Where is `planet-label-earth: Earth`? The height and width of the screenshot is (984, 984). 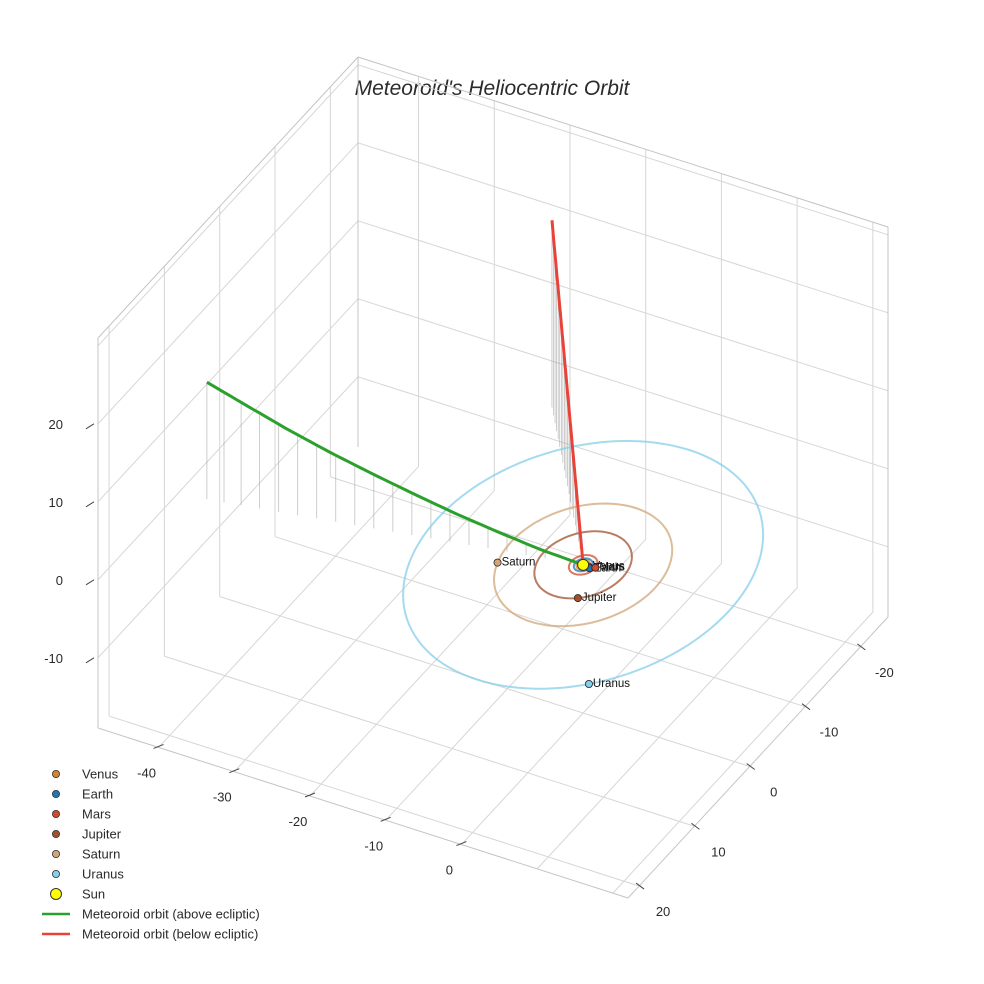
planet-label-earth: Earth is located at coordinates (608, 568).